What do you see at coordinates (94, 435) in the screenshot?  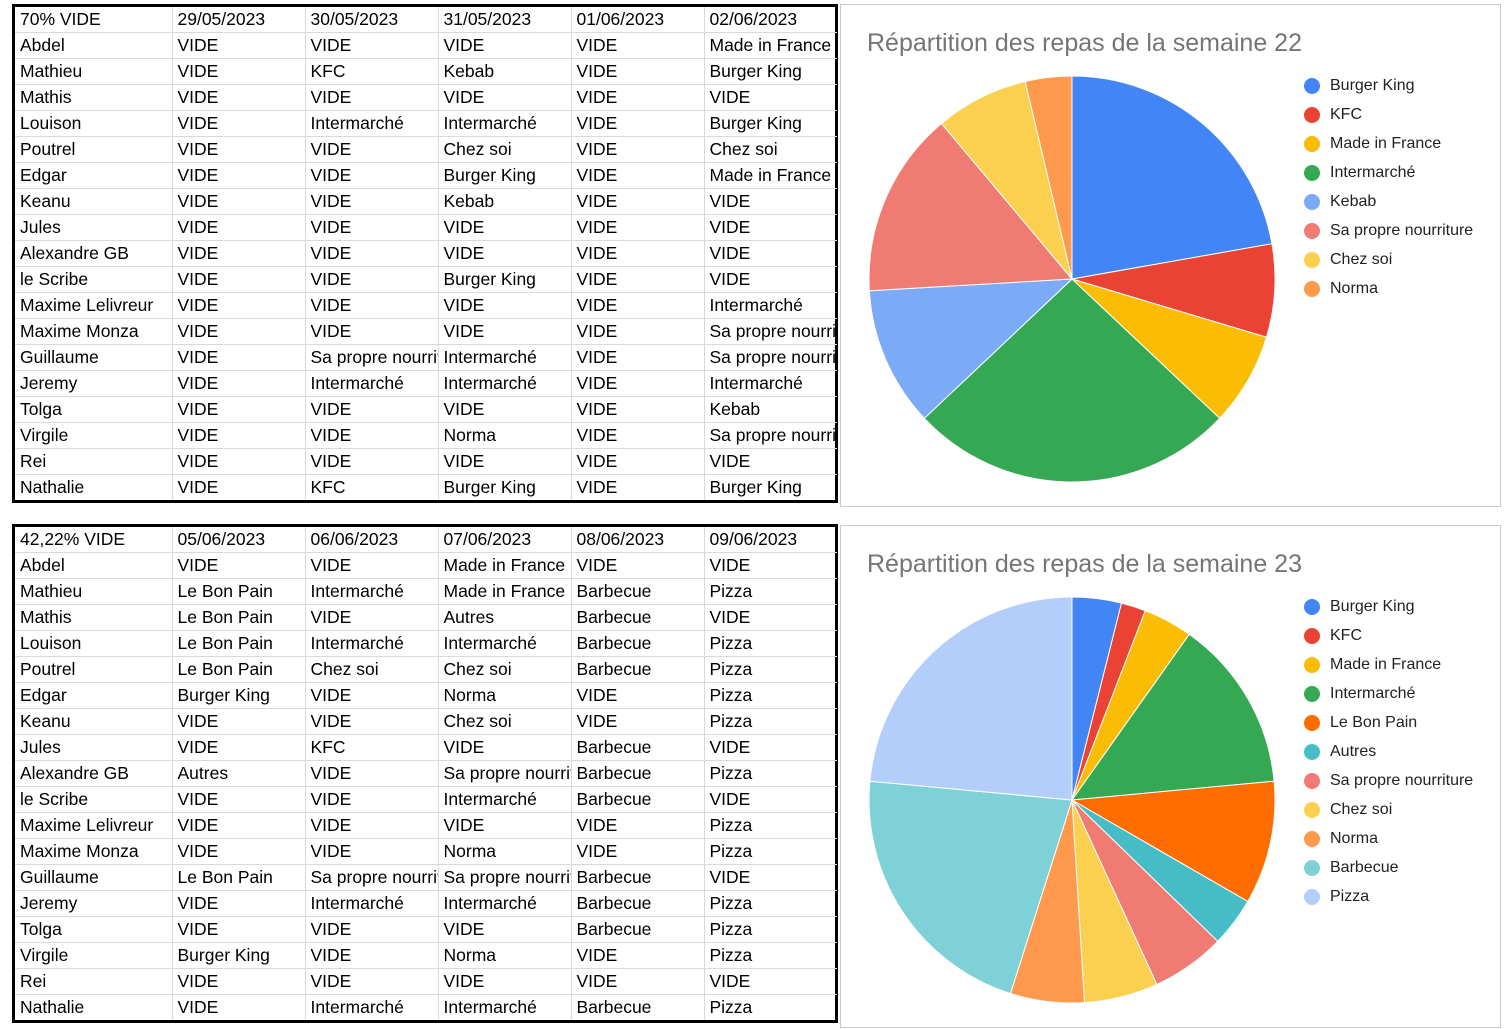 I see `name-cell: Virgile` at bounding box center [94, 435].